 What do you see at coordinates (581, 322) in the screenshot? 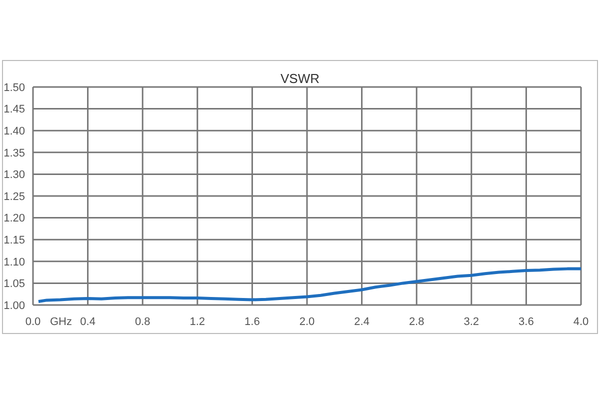
I see `x-tick-label: 4.0` at bounding box center [581, 322].